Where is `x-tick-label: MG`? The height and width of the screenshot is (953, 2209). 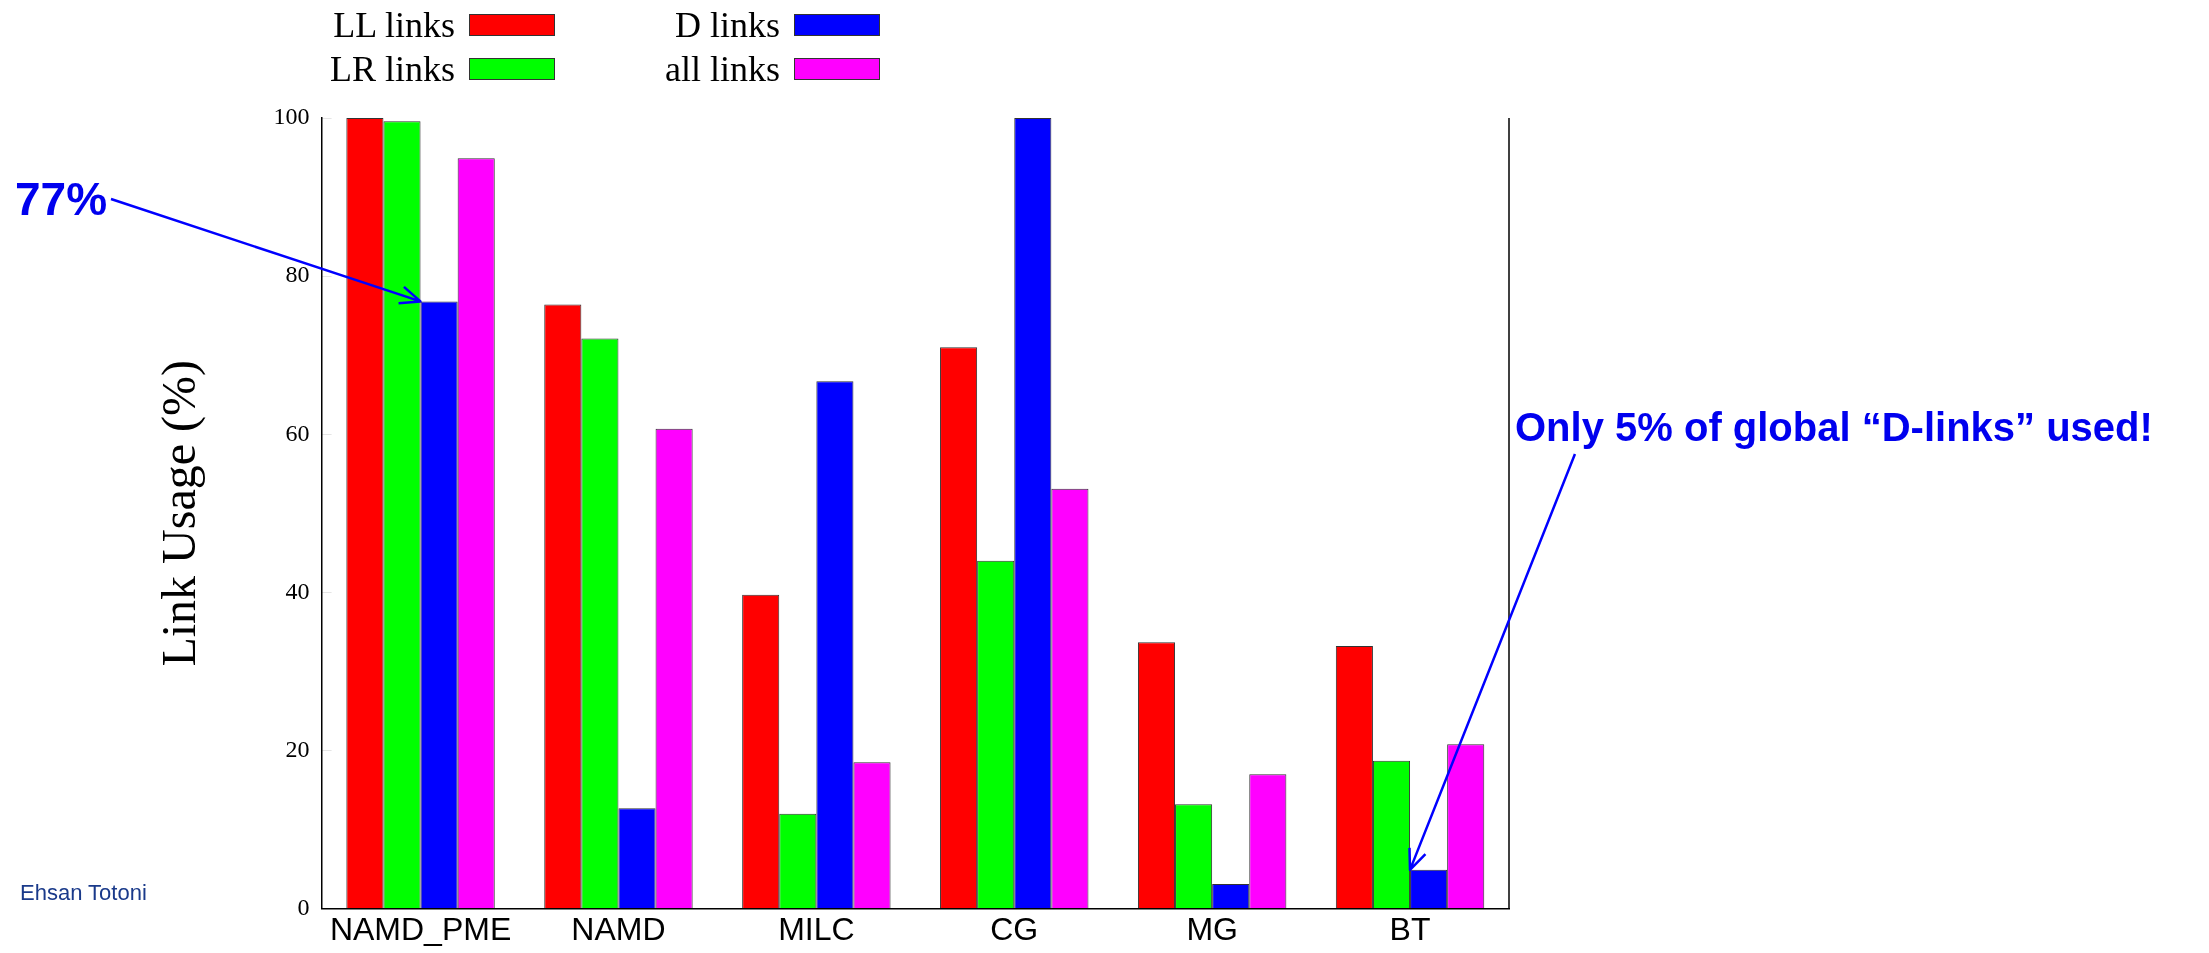
x-tick-label: MG is located at coordinates (1212, 928).